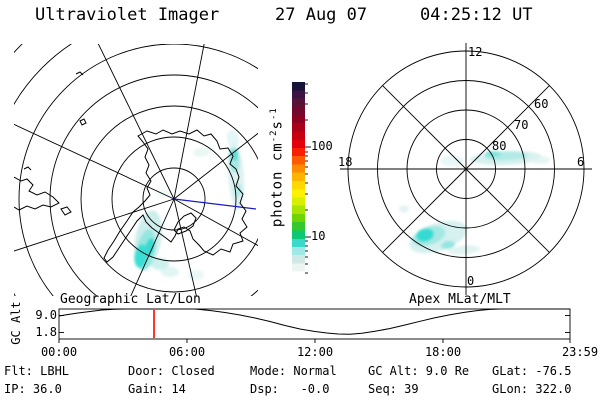  Describe the element at coordinates (293, 371) in the screenshot. I see `status-mode: Mode: Normal` at that location.